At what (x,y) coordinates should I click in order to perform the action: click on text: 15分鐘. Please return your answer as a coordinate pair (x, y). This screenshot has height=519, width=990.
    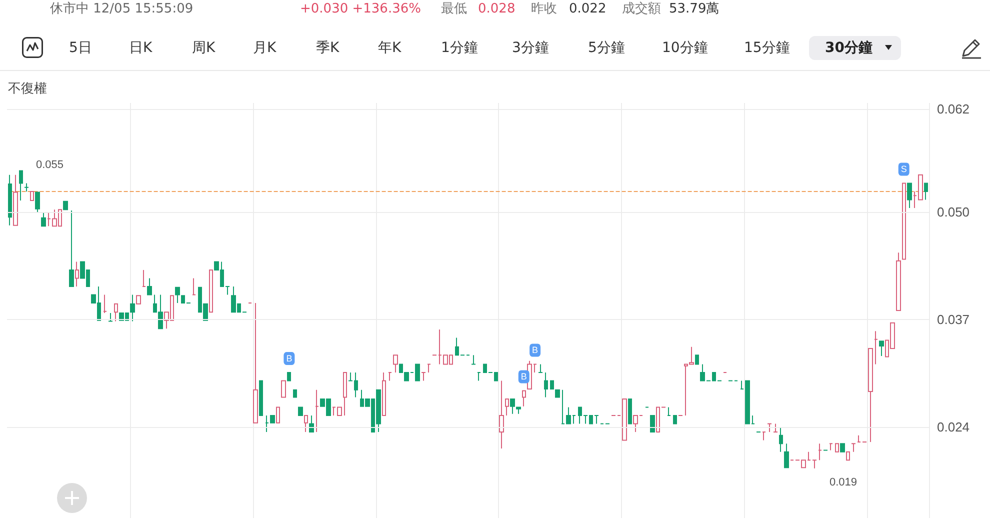
    Looking at the image, I should click on (767, 48).